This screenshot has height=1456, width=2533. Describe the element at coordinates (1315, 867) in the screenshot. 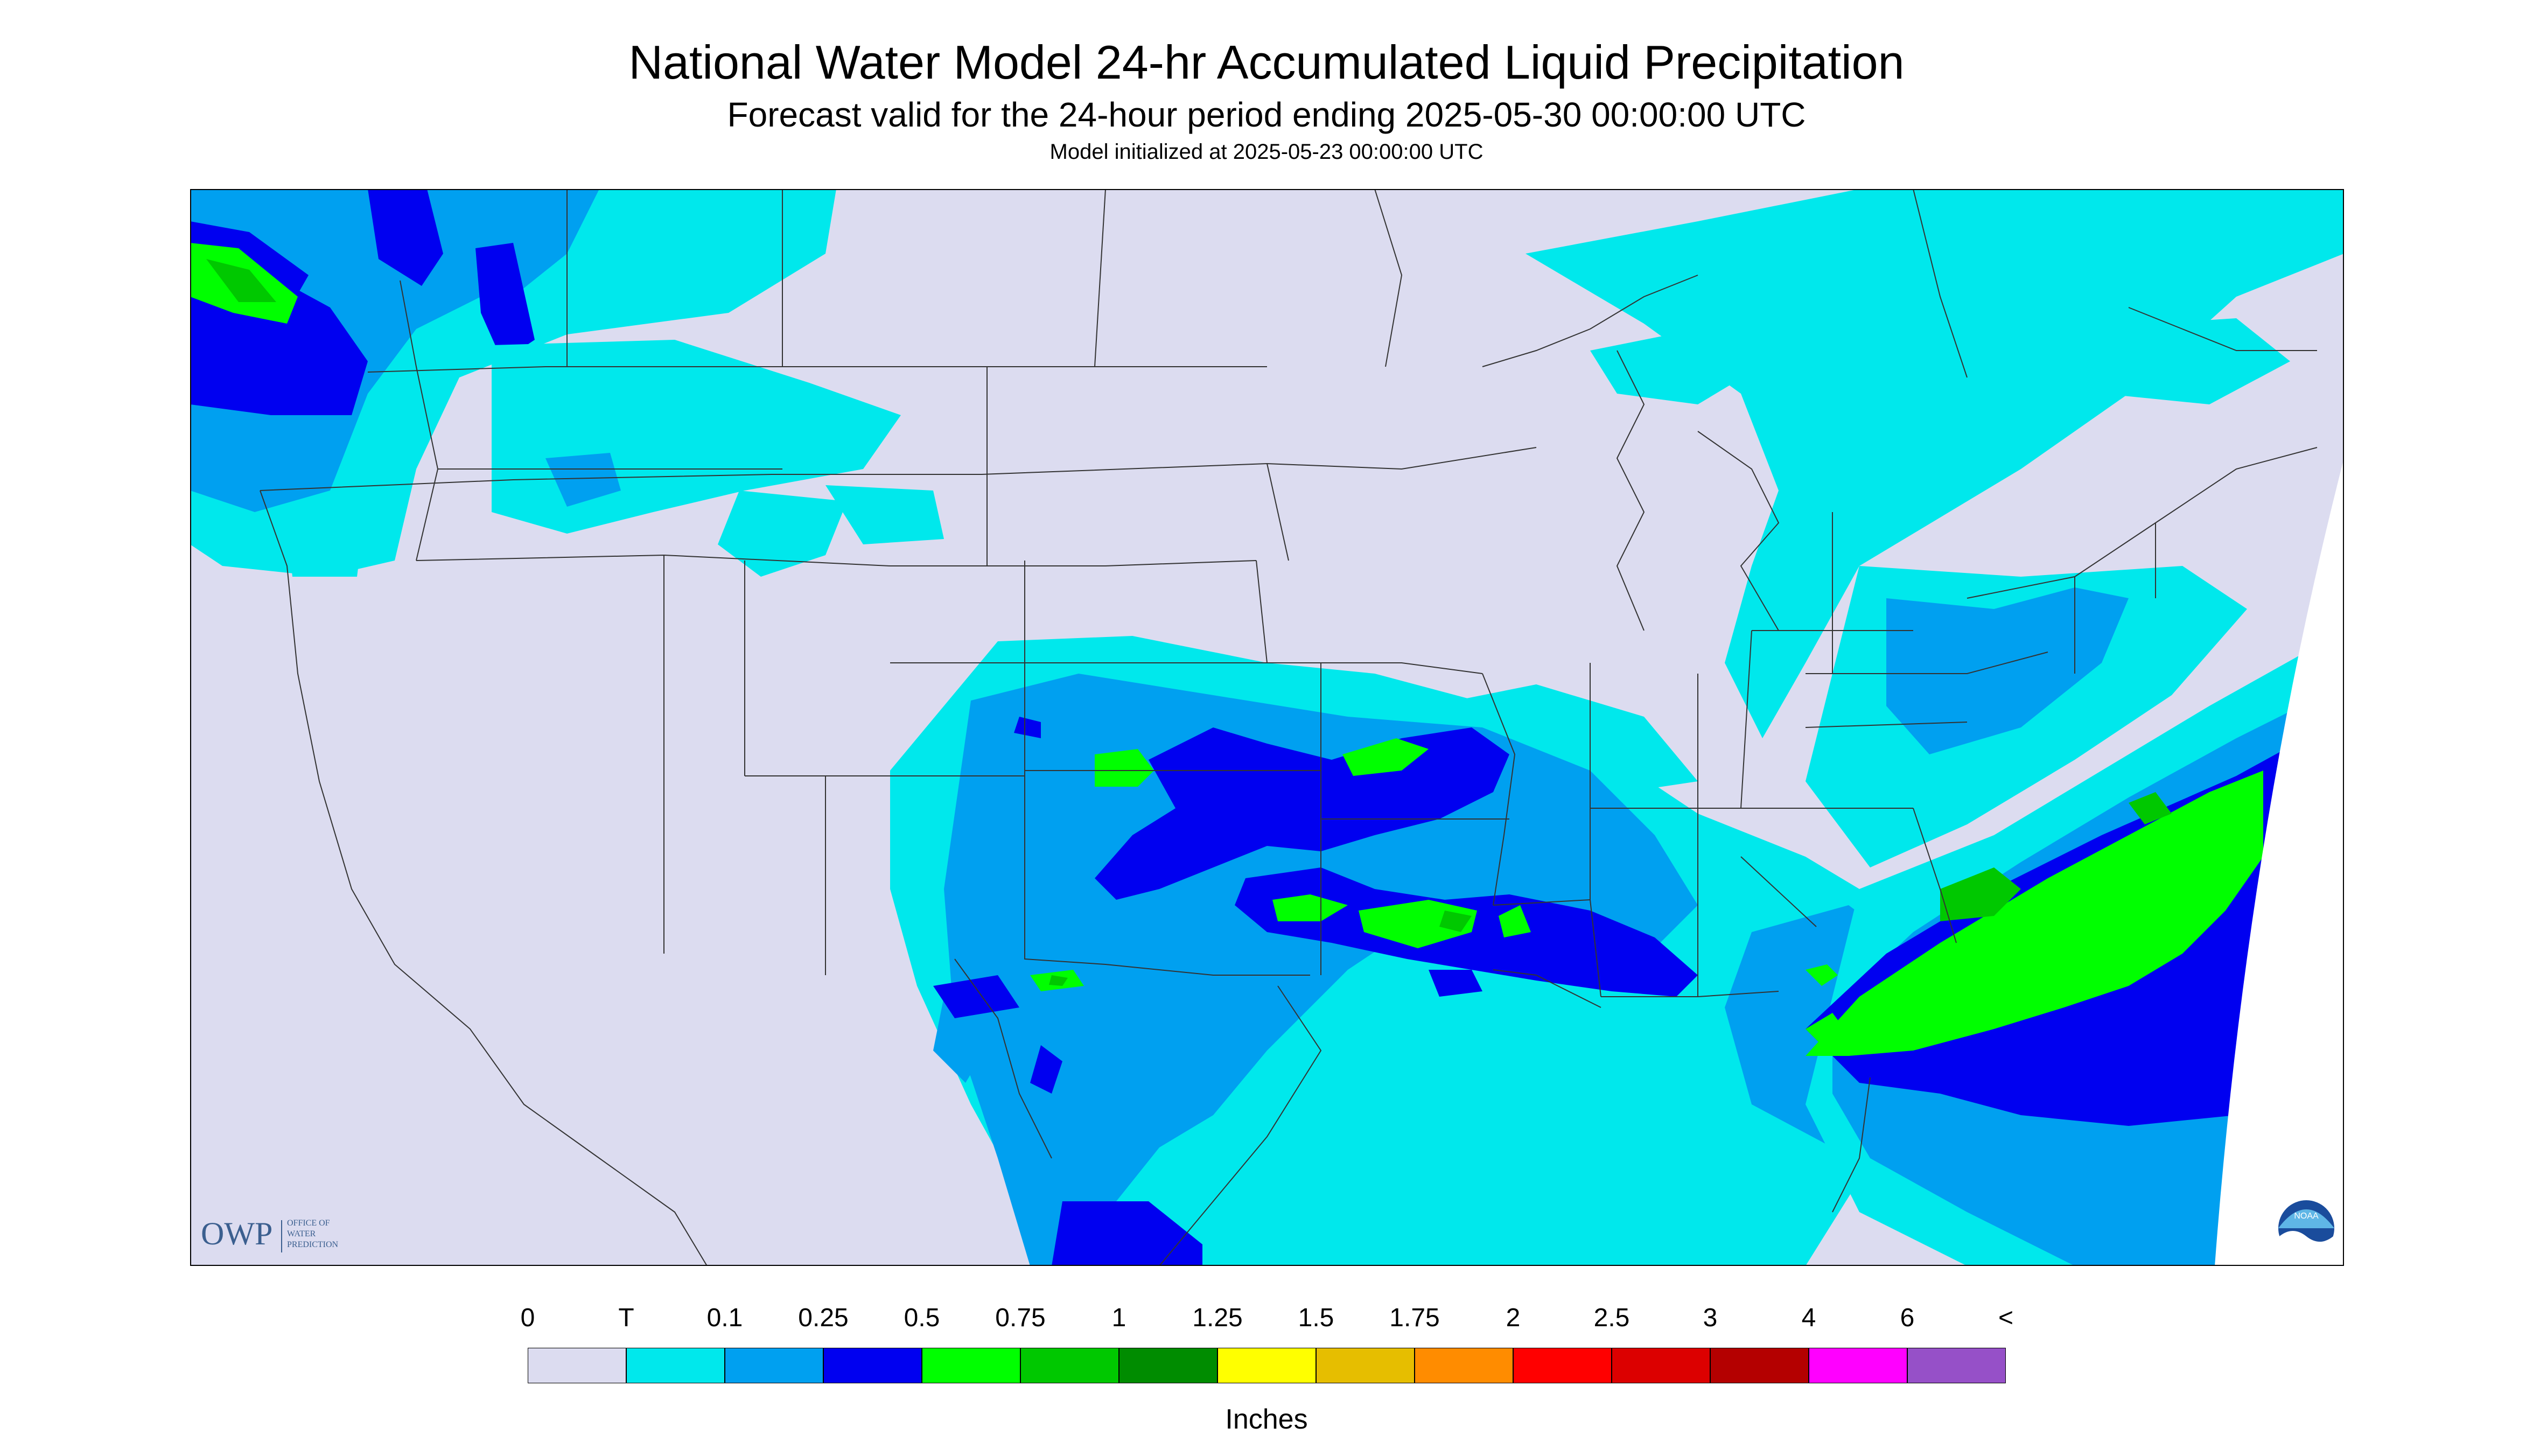

I see `precip-area-central-band` at that location.